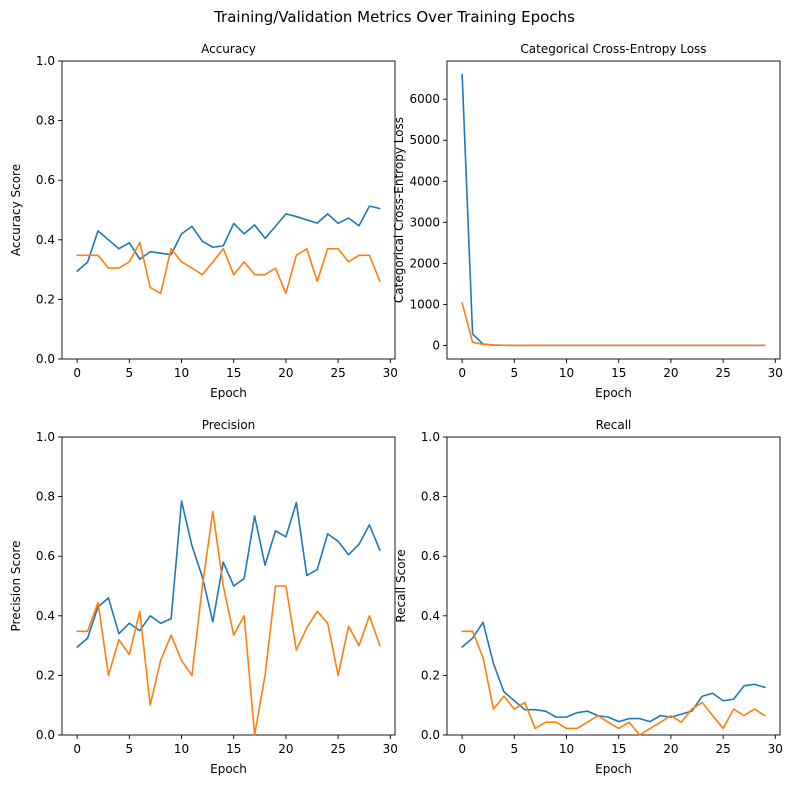 The image size is (789, 788). I want to click on categorical-cross-entropy-loss-title: Categorical Cross-Entropy Loss, so click(613, 49).